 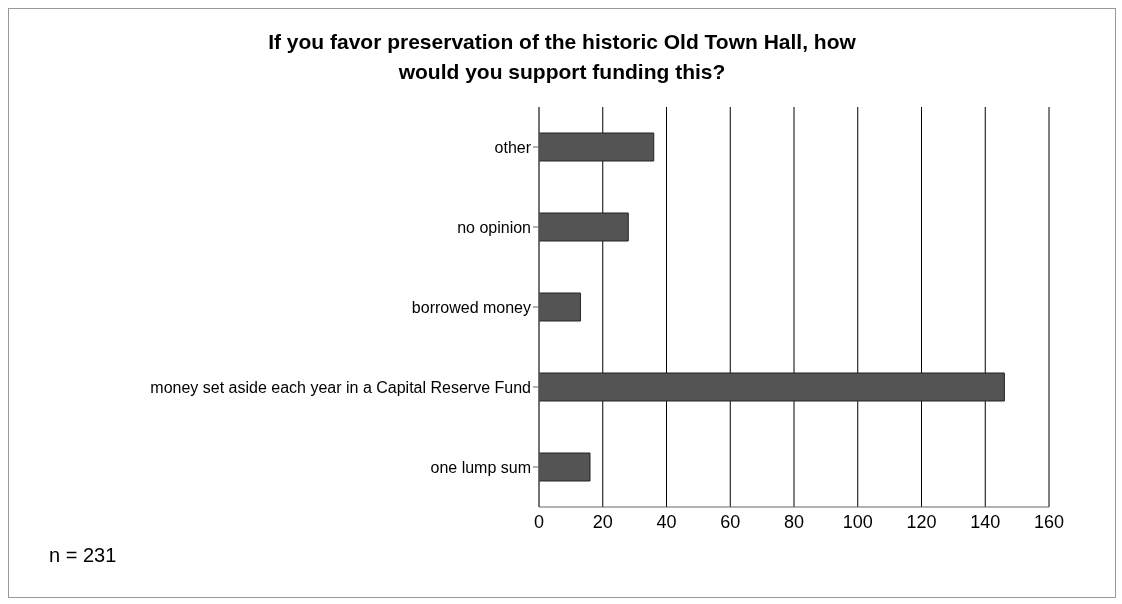 I want to click on y-tick-label: money set aside each year in a Capital Reserve Fund, so click(x=340, y=387).